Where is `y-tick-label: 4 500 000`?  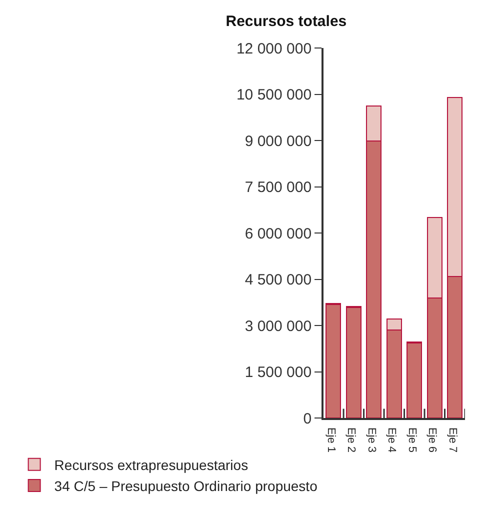
y-tick-label: 4 500 000 is located at coordinates (278, 280).